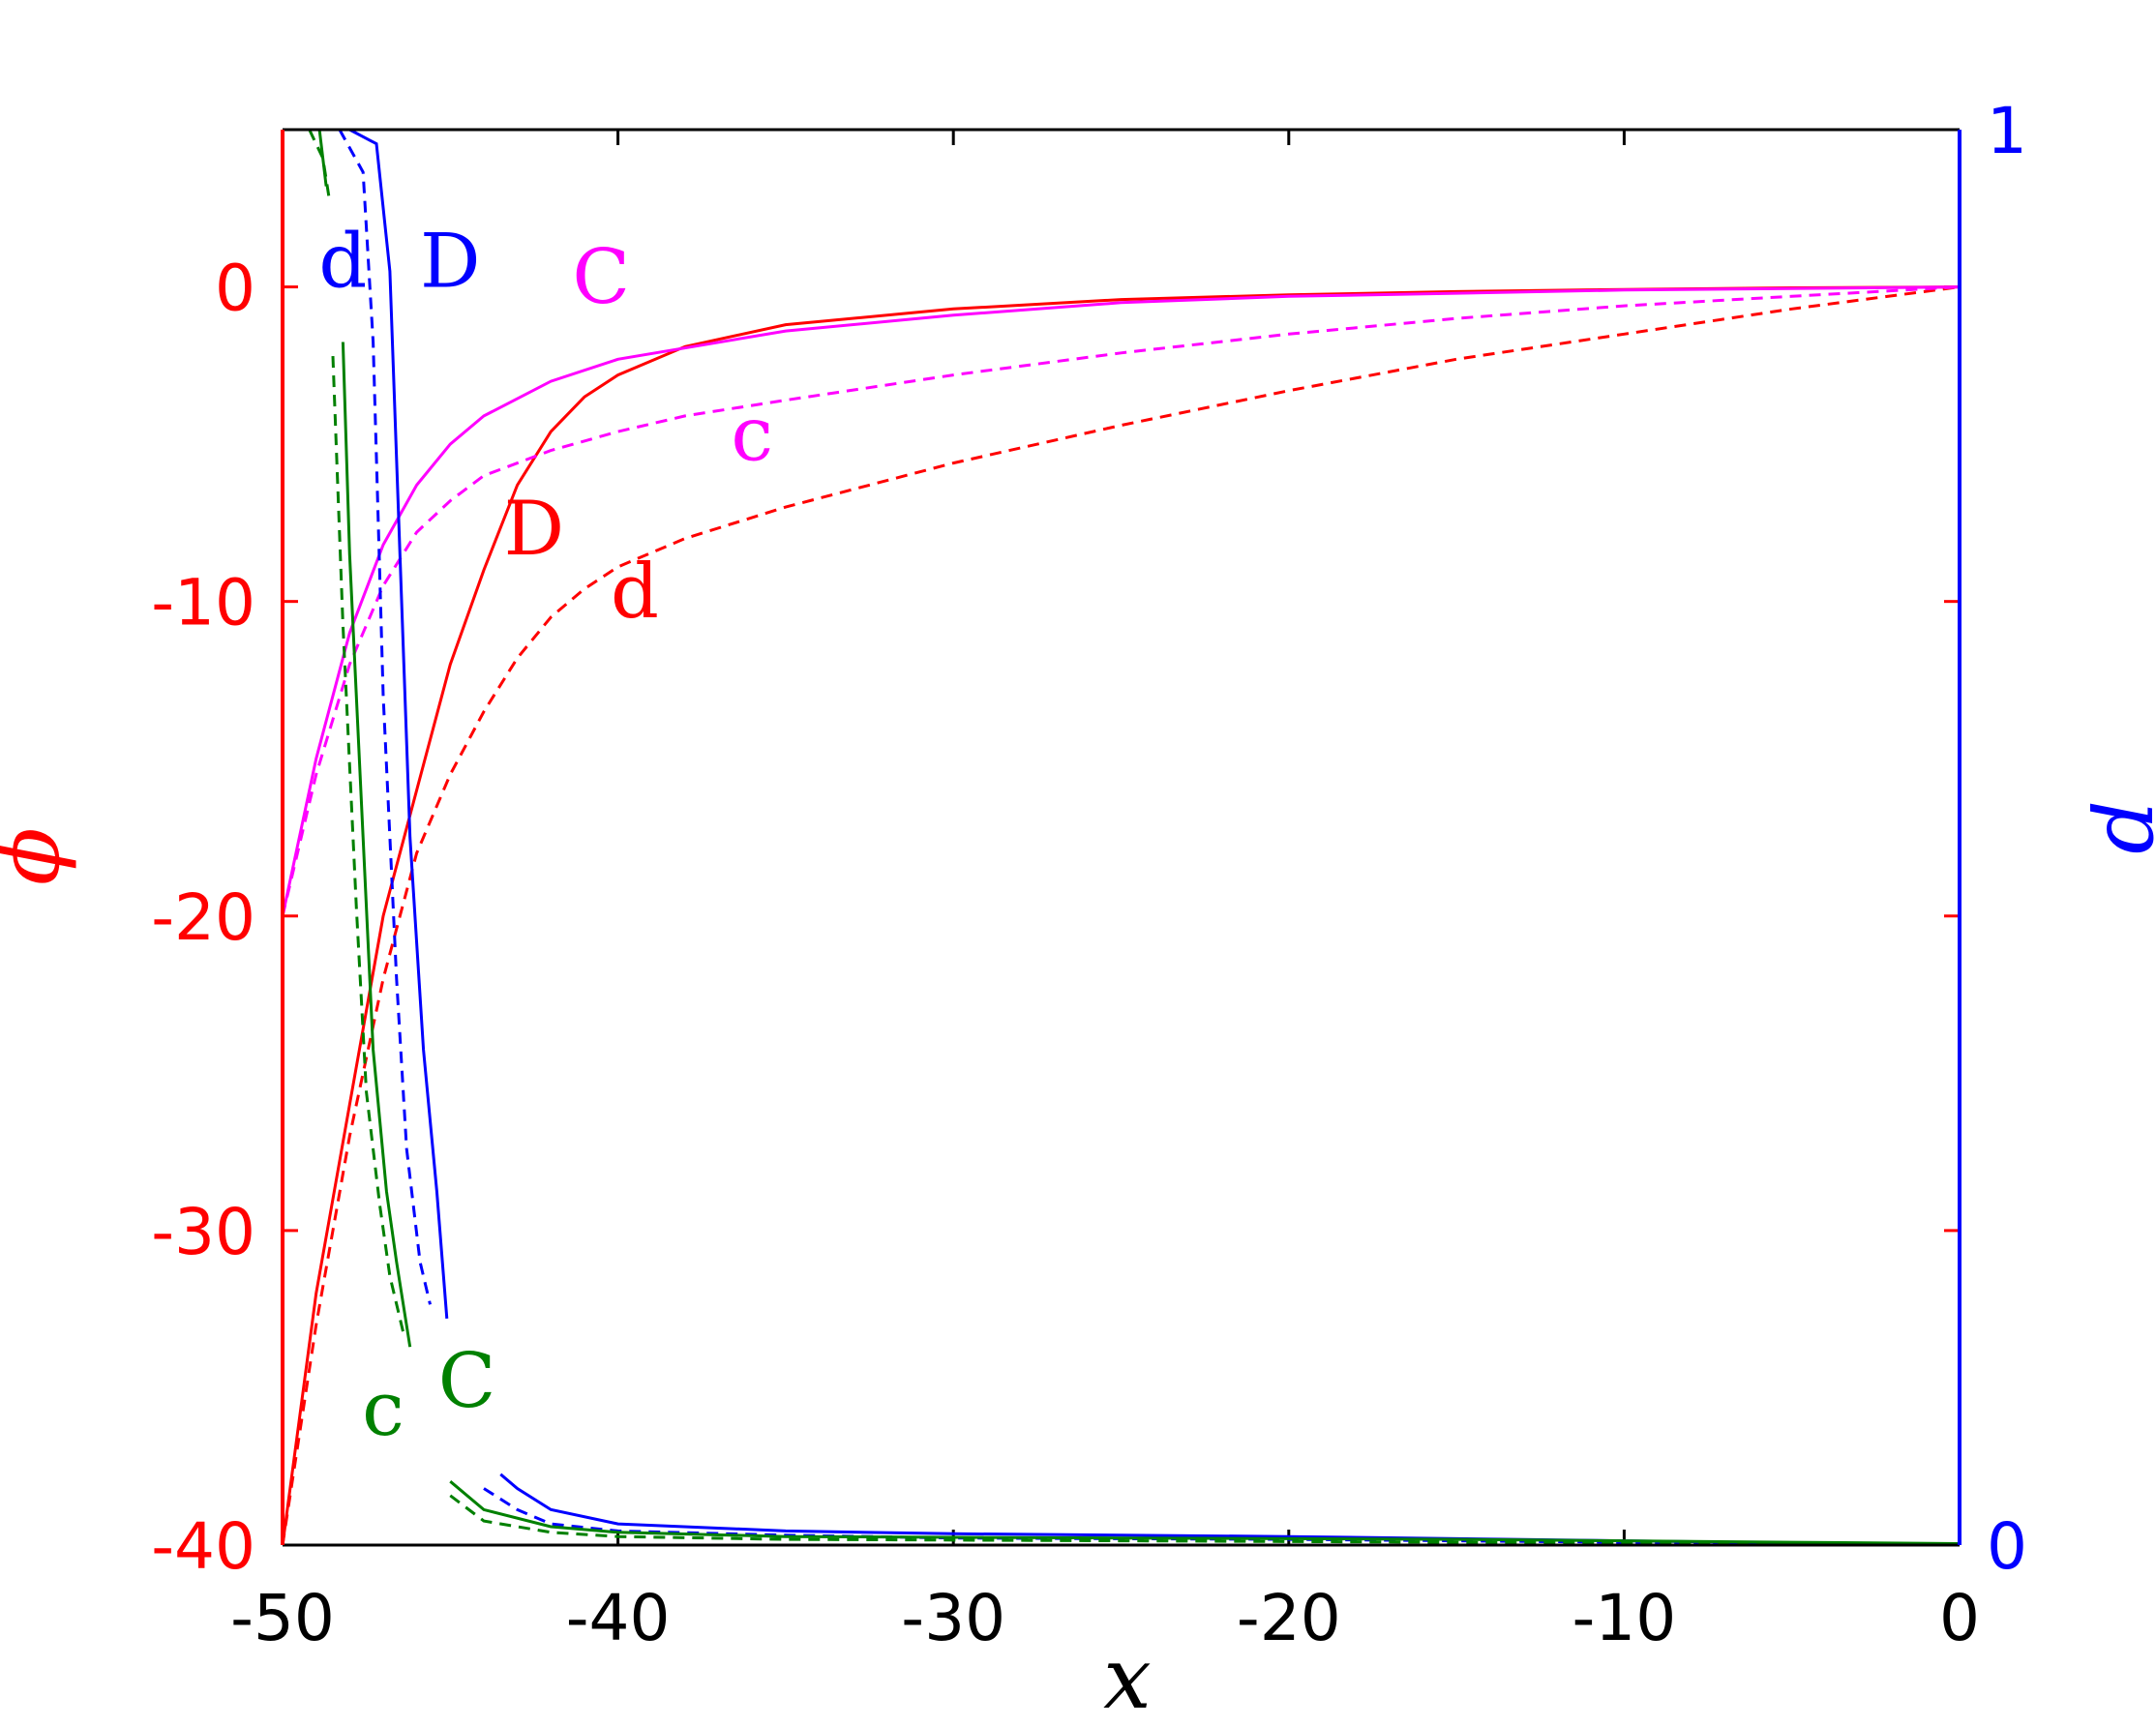  I want to click on right-axis-label: p, so click(2121, 827).